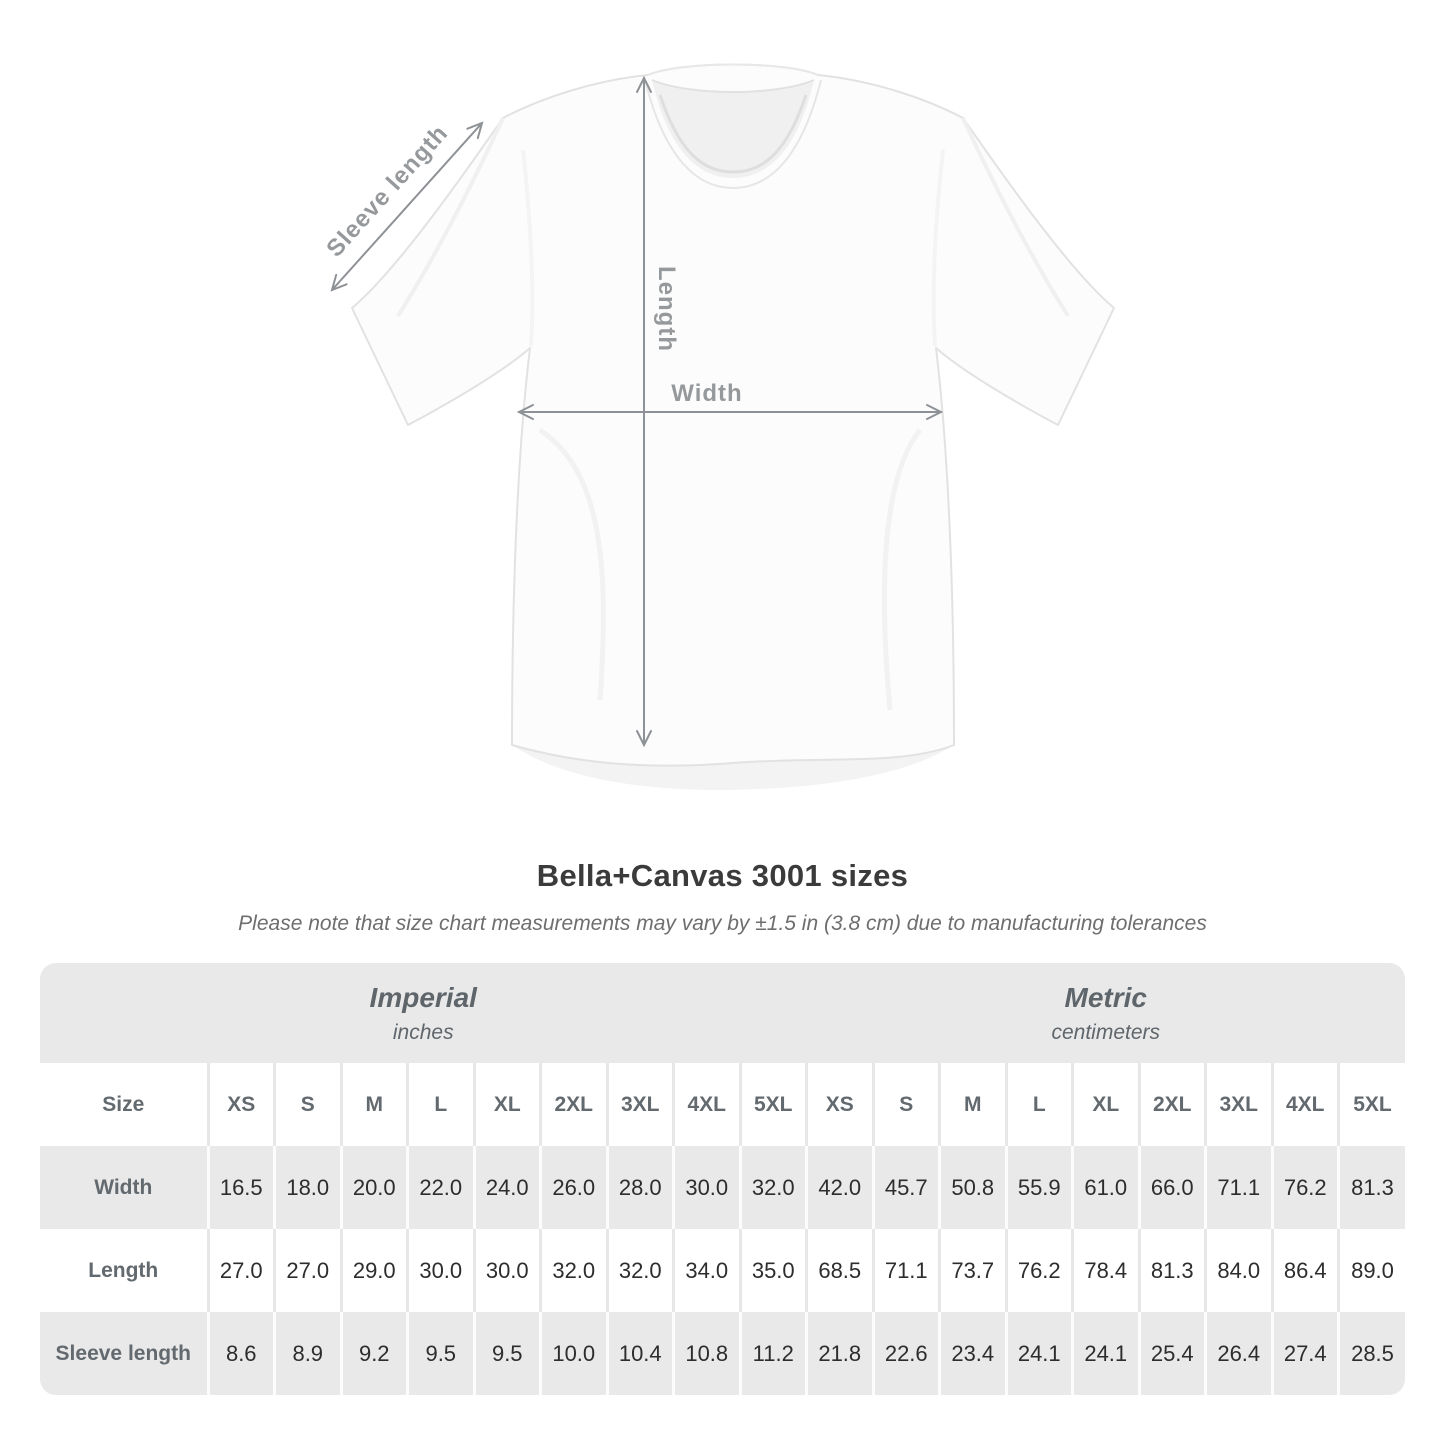  I want to click on value-cell: 22.6, so click(905, 1353).